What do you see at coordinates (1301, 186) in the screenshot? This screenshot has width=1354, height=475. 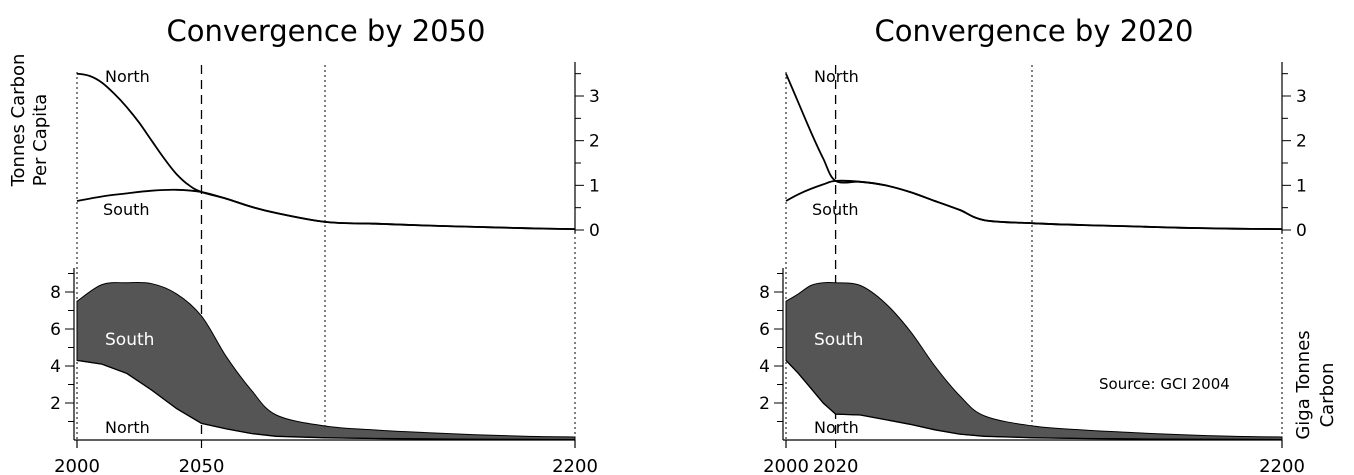 I see `panel2-upper-tick-label: 1` at bounding box center [1301, 186].